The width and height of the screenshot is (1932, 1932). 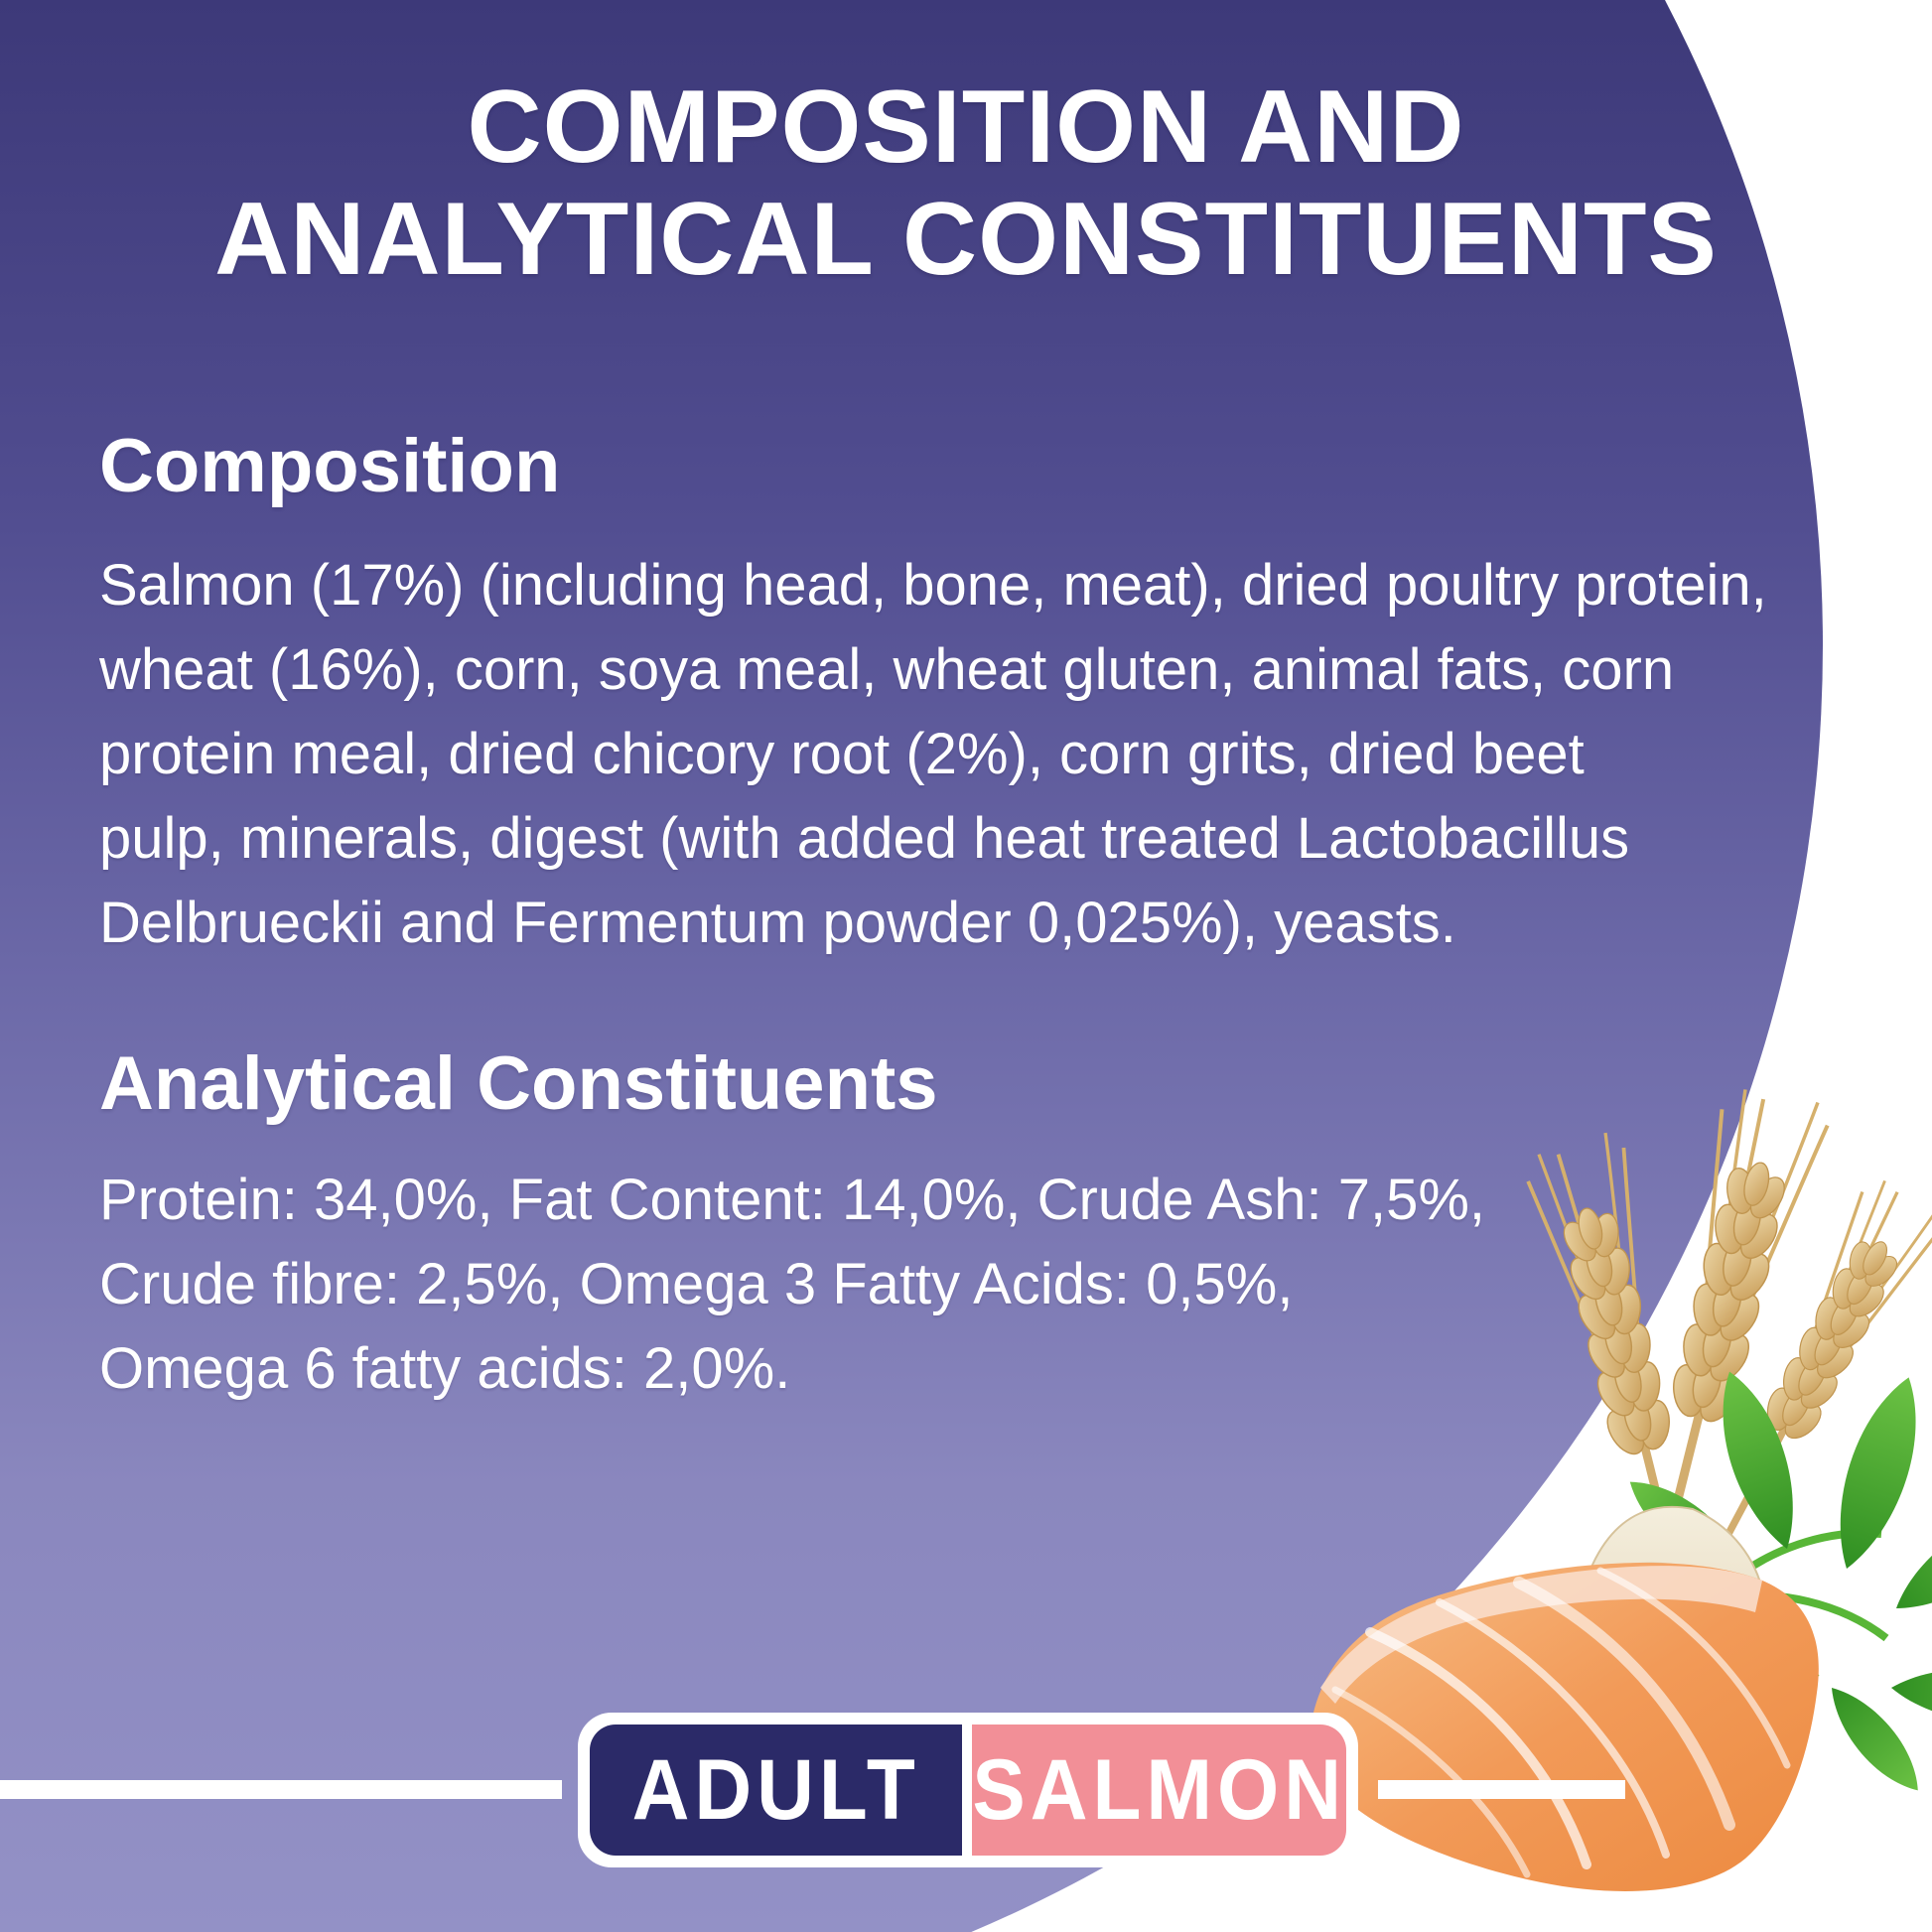 What do you see at coordinates (968, 1790) in the screenshot?
I see `product-badge: ADULT SALMON` at bounding box center [968, 1790].